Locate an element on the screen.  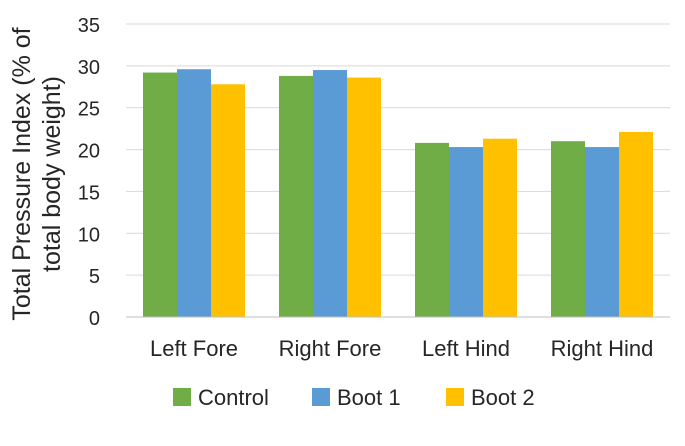
bar-boot-1-right-fore is located at coordinates (330, 194).